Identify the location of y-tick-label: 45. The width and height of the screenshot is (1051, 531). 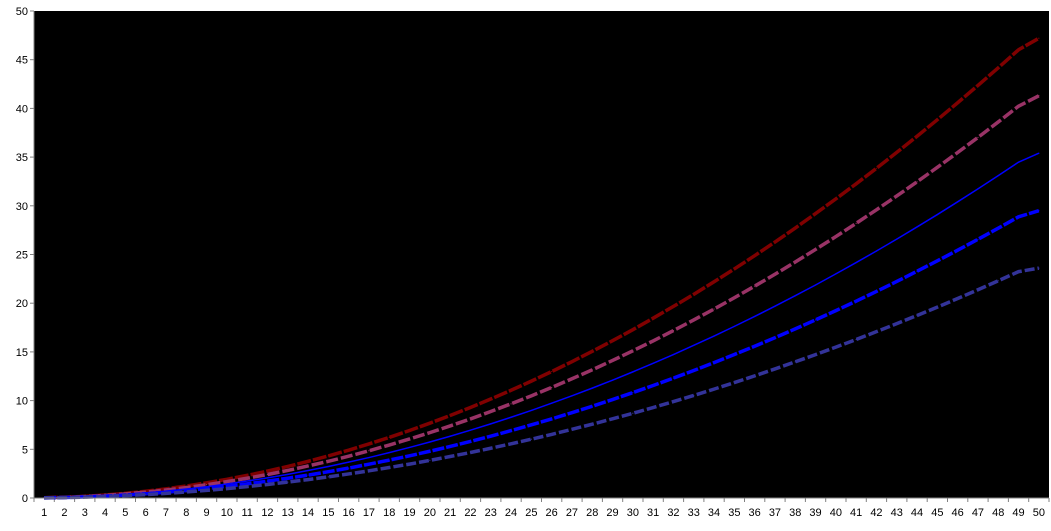
(22, 61).